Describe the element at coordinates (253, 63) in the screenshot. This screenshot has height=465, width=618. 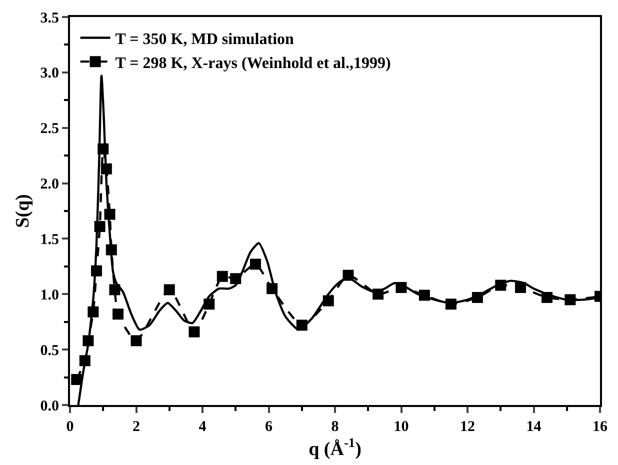
I see `legend-label: T = 298 K, X-rays (Weinhold et al.,1999)` at that location.